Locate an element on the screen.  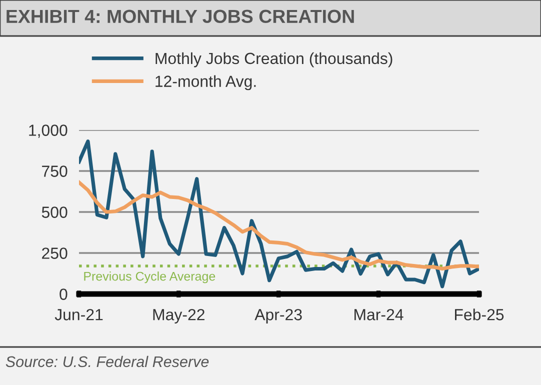
ref-line-label: Previous Cycle Average is located at coordinates (150, 278).